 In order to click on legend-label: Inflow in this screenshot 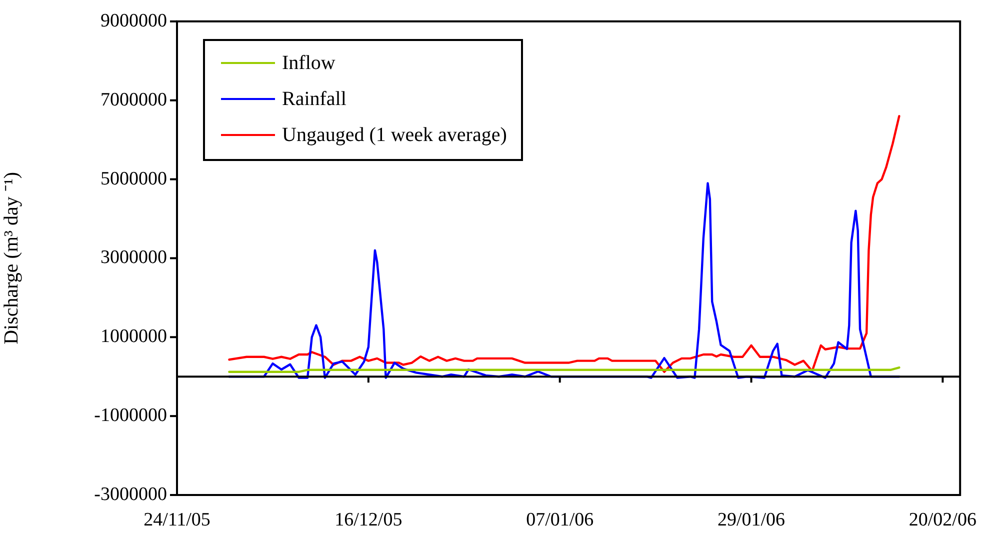, I will do `click(309, 63)`.